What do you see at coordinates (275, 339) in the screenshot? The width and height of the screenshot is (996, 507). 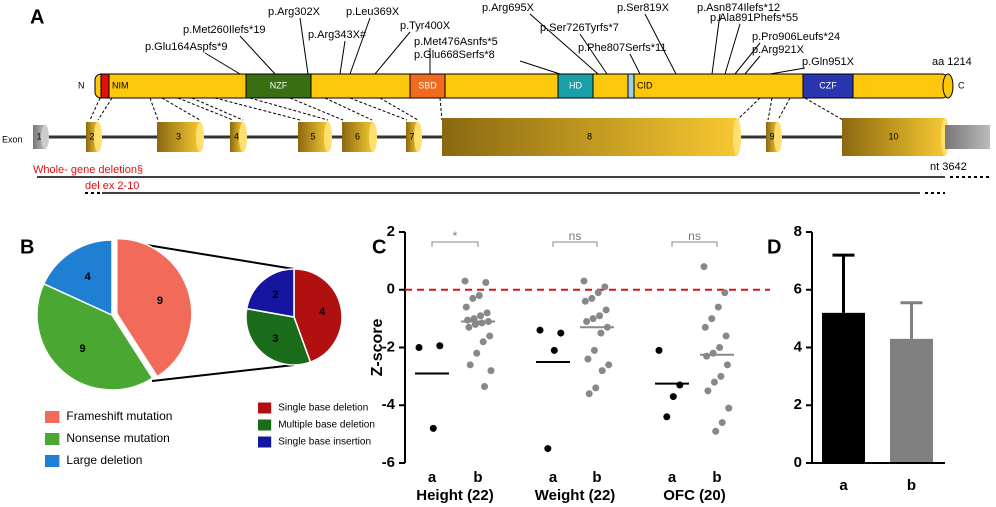 I see `slice-label: 3` at bounding box center [275, 339].